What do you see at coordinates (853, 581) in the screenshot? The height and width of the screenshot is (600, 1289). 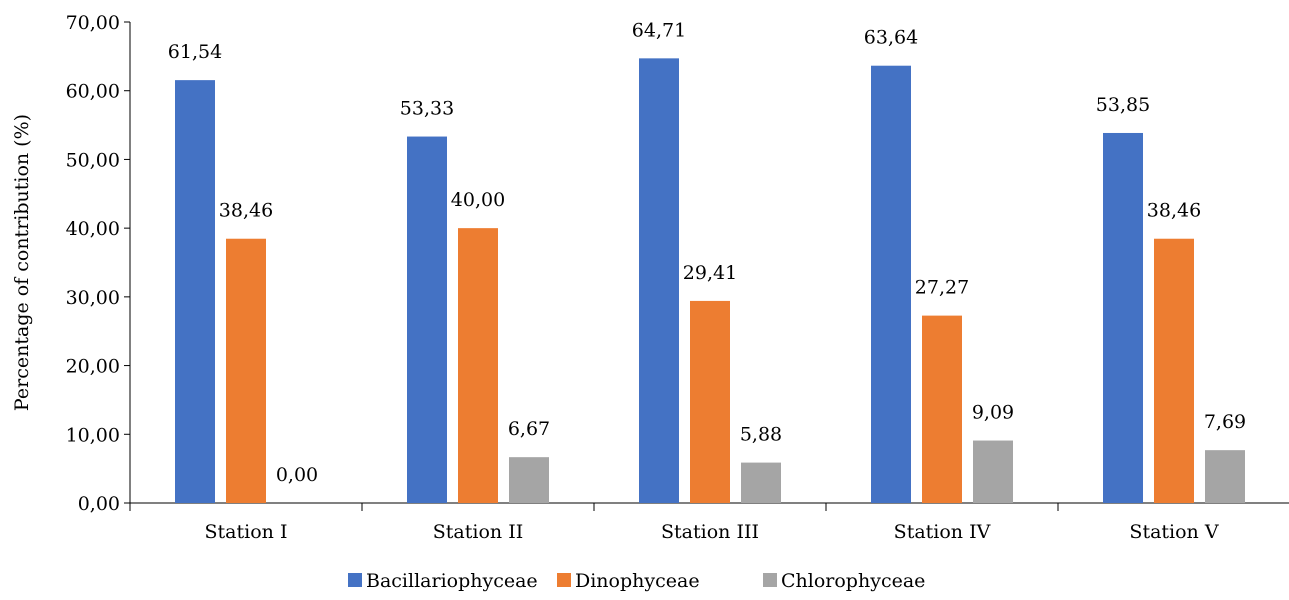 I see `legend-label: Chlorophyceae` at bounding box center [853, 581].